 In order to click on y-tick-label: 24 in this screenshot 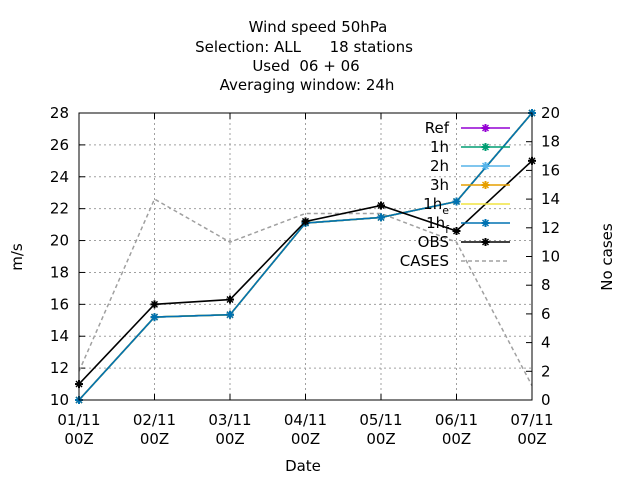, I will do `click(59, 177)`.